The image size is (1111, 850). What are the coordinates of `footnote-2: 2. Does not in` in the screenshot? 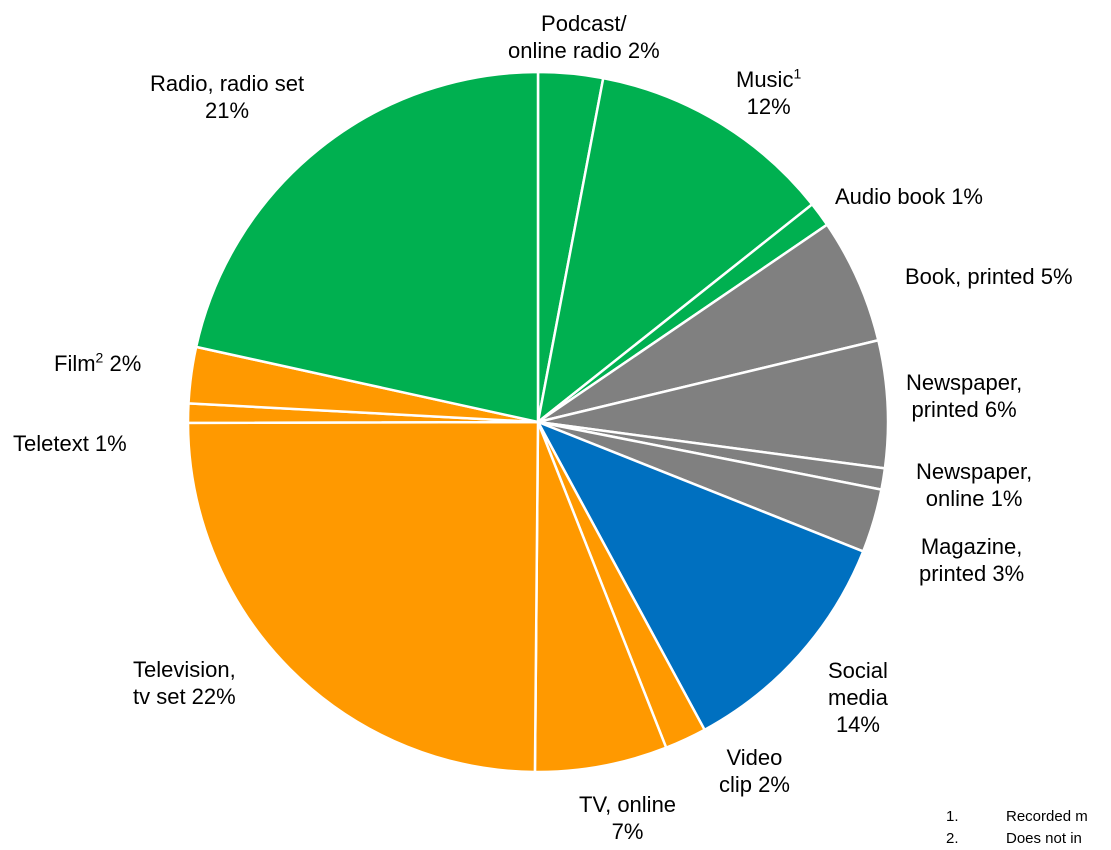 It's located at (1014, 838).